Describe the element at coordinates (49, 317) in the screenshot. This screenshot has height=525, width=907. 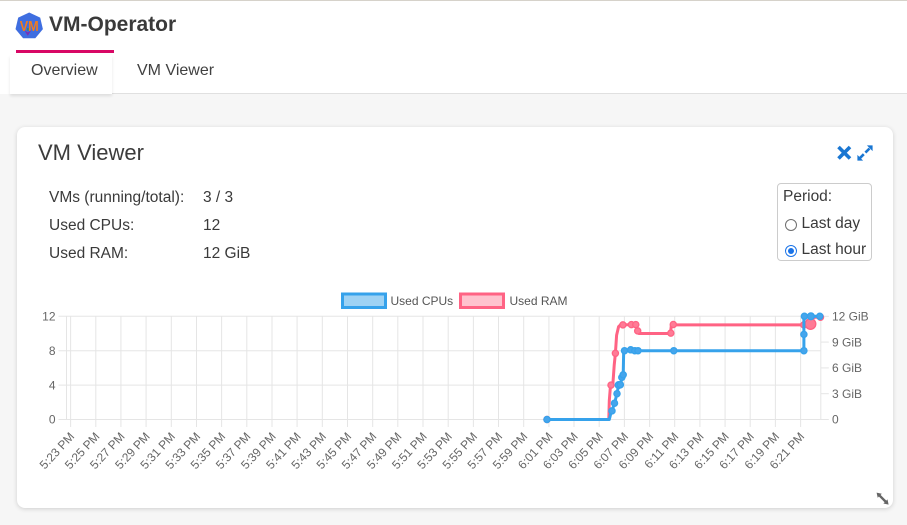
I see `svg-text: 12` at that location.